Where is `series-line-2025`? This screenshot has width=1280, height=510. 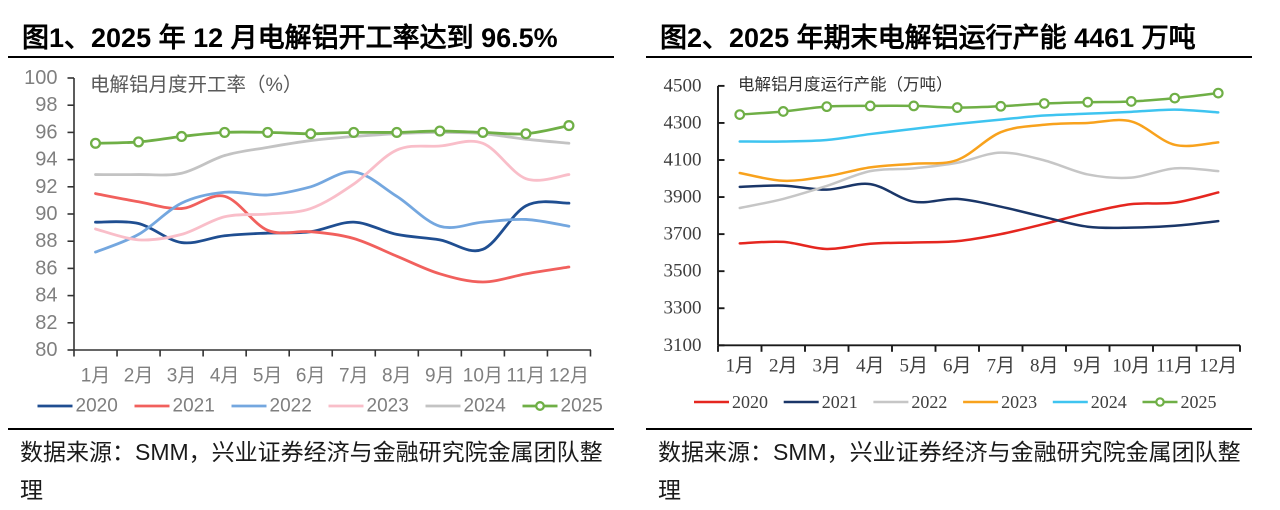 series-line-2025 is located at coordinates (332, 134).